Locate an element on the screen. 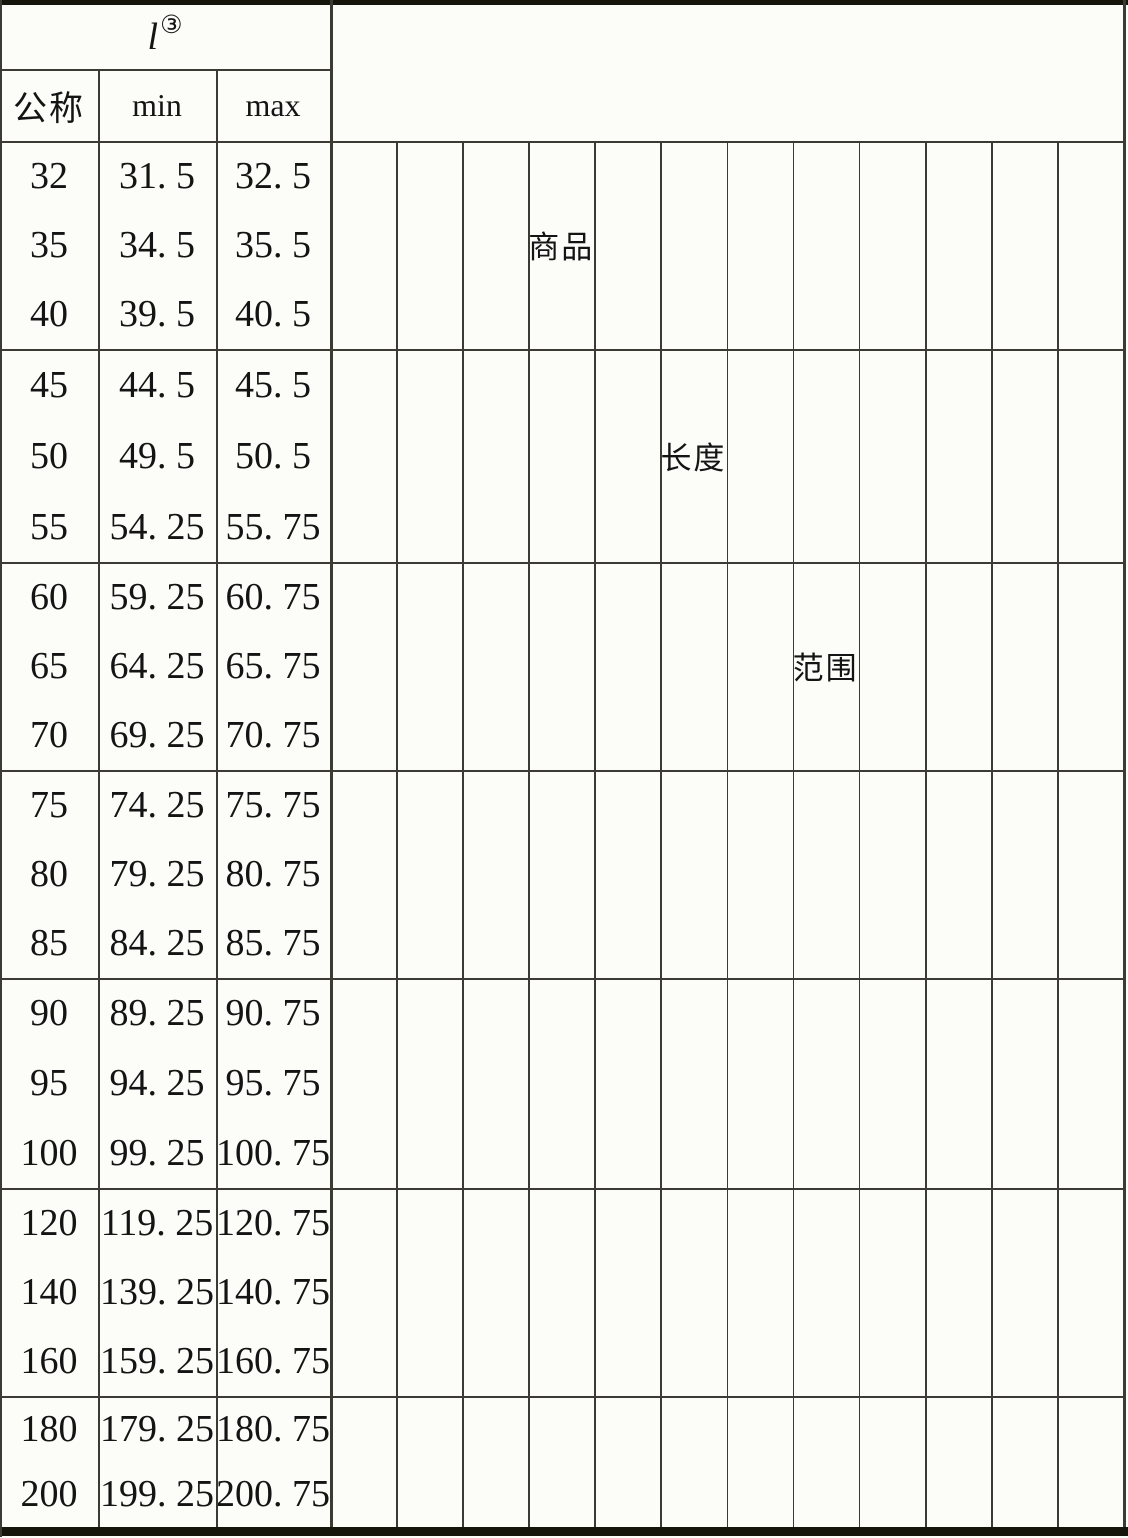 This screenshot has width=1128, height=1538. nominal-cell: 70 is located at coordinates (49, 735).